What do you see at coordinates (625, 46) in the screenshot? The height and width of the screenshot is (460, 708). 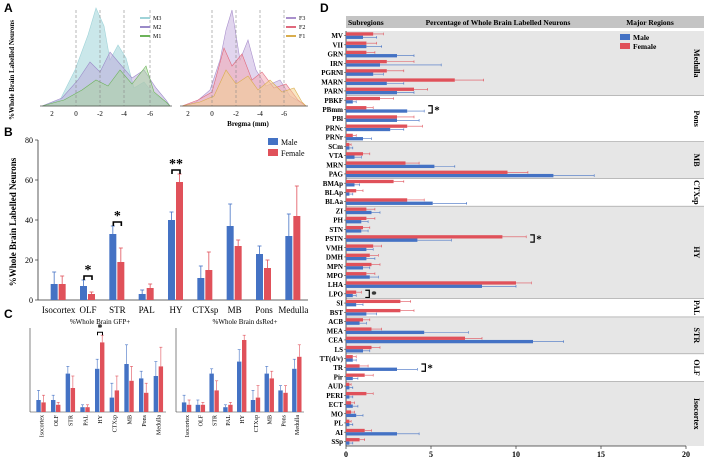 I see `legend-female-swatch` at bounding box center [625, 46].